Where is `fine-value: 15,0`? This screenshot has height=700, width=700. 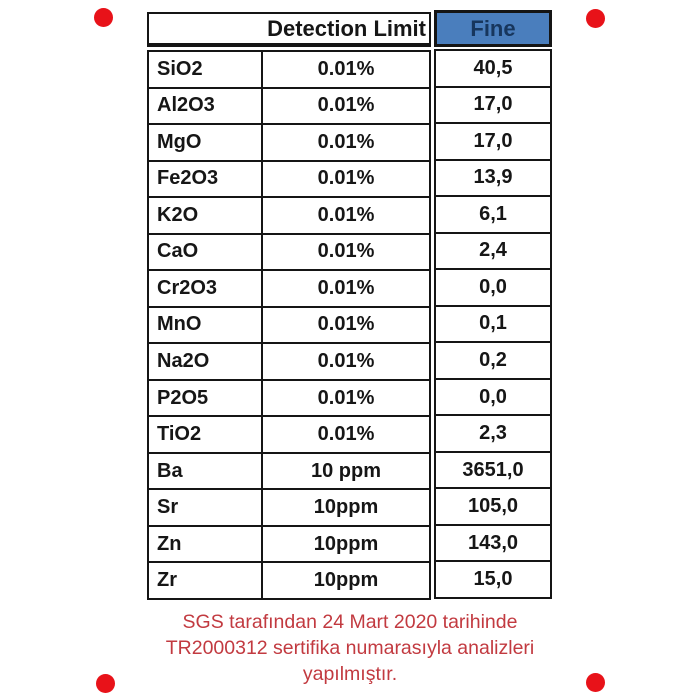 fine-value: 15,0 is located at coordinates (493, 579).